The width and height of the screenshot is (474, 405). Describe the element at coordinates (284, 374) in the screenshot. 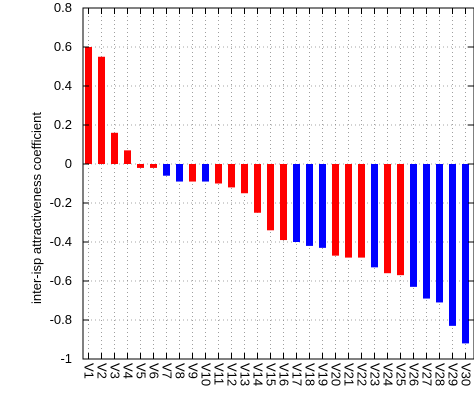

I see `x-tick-label: V16` at that location.